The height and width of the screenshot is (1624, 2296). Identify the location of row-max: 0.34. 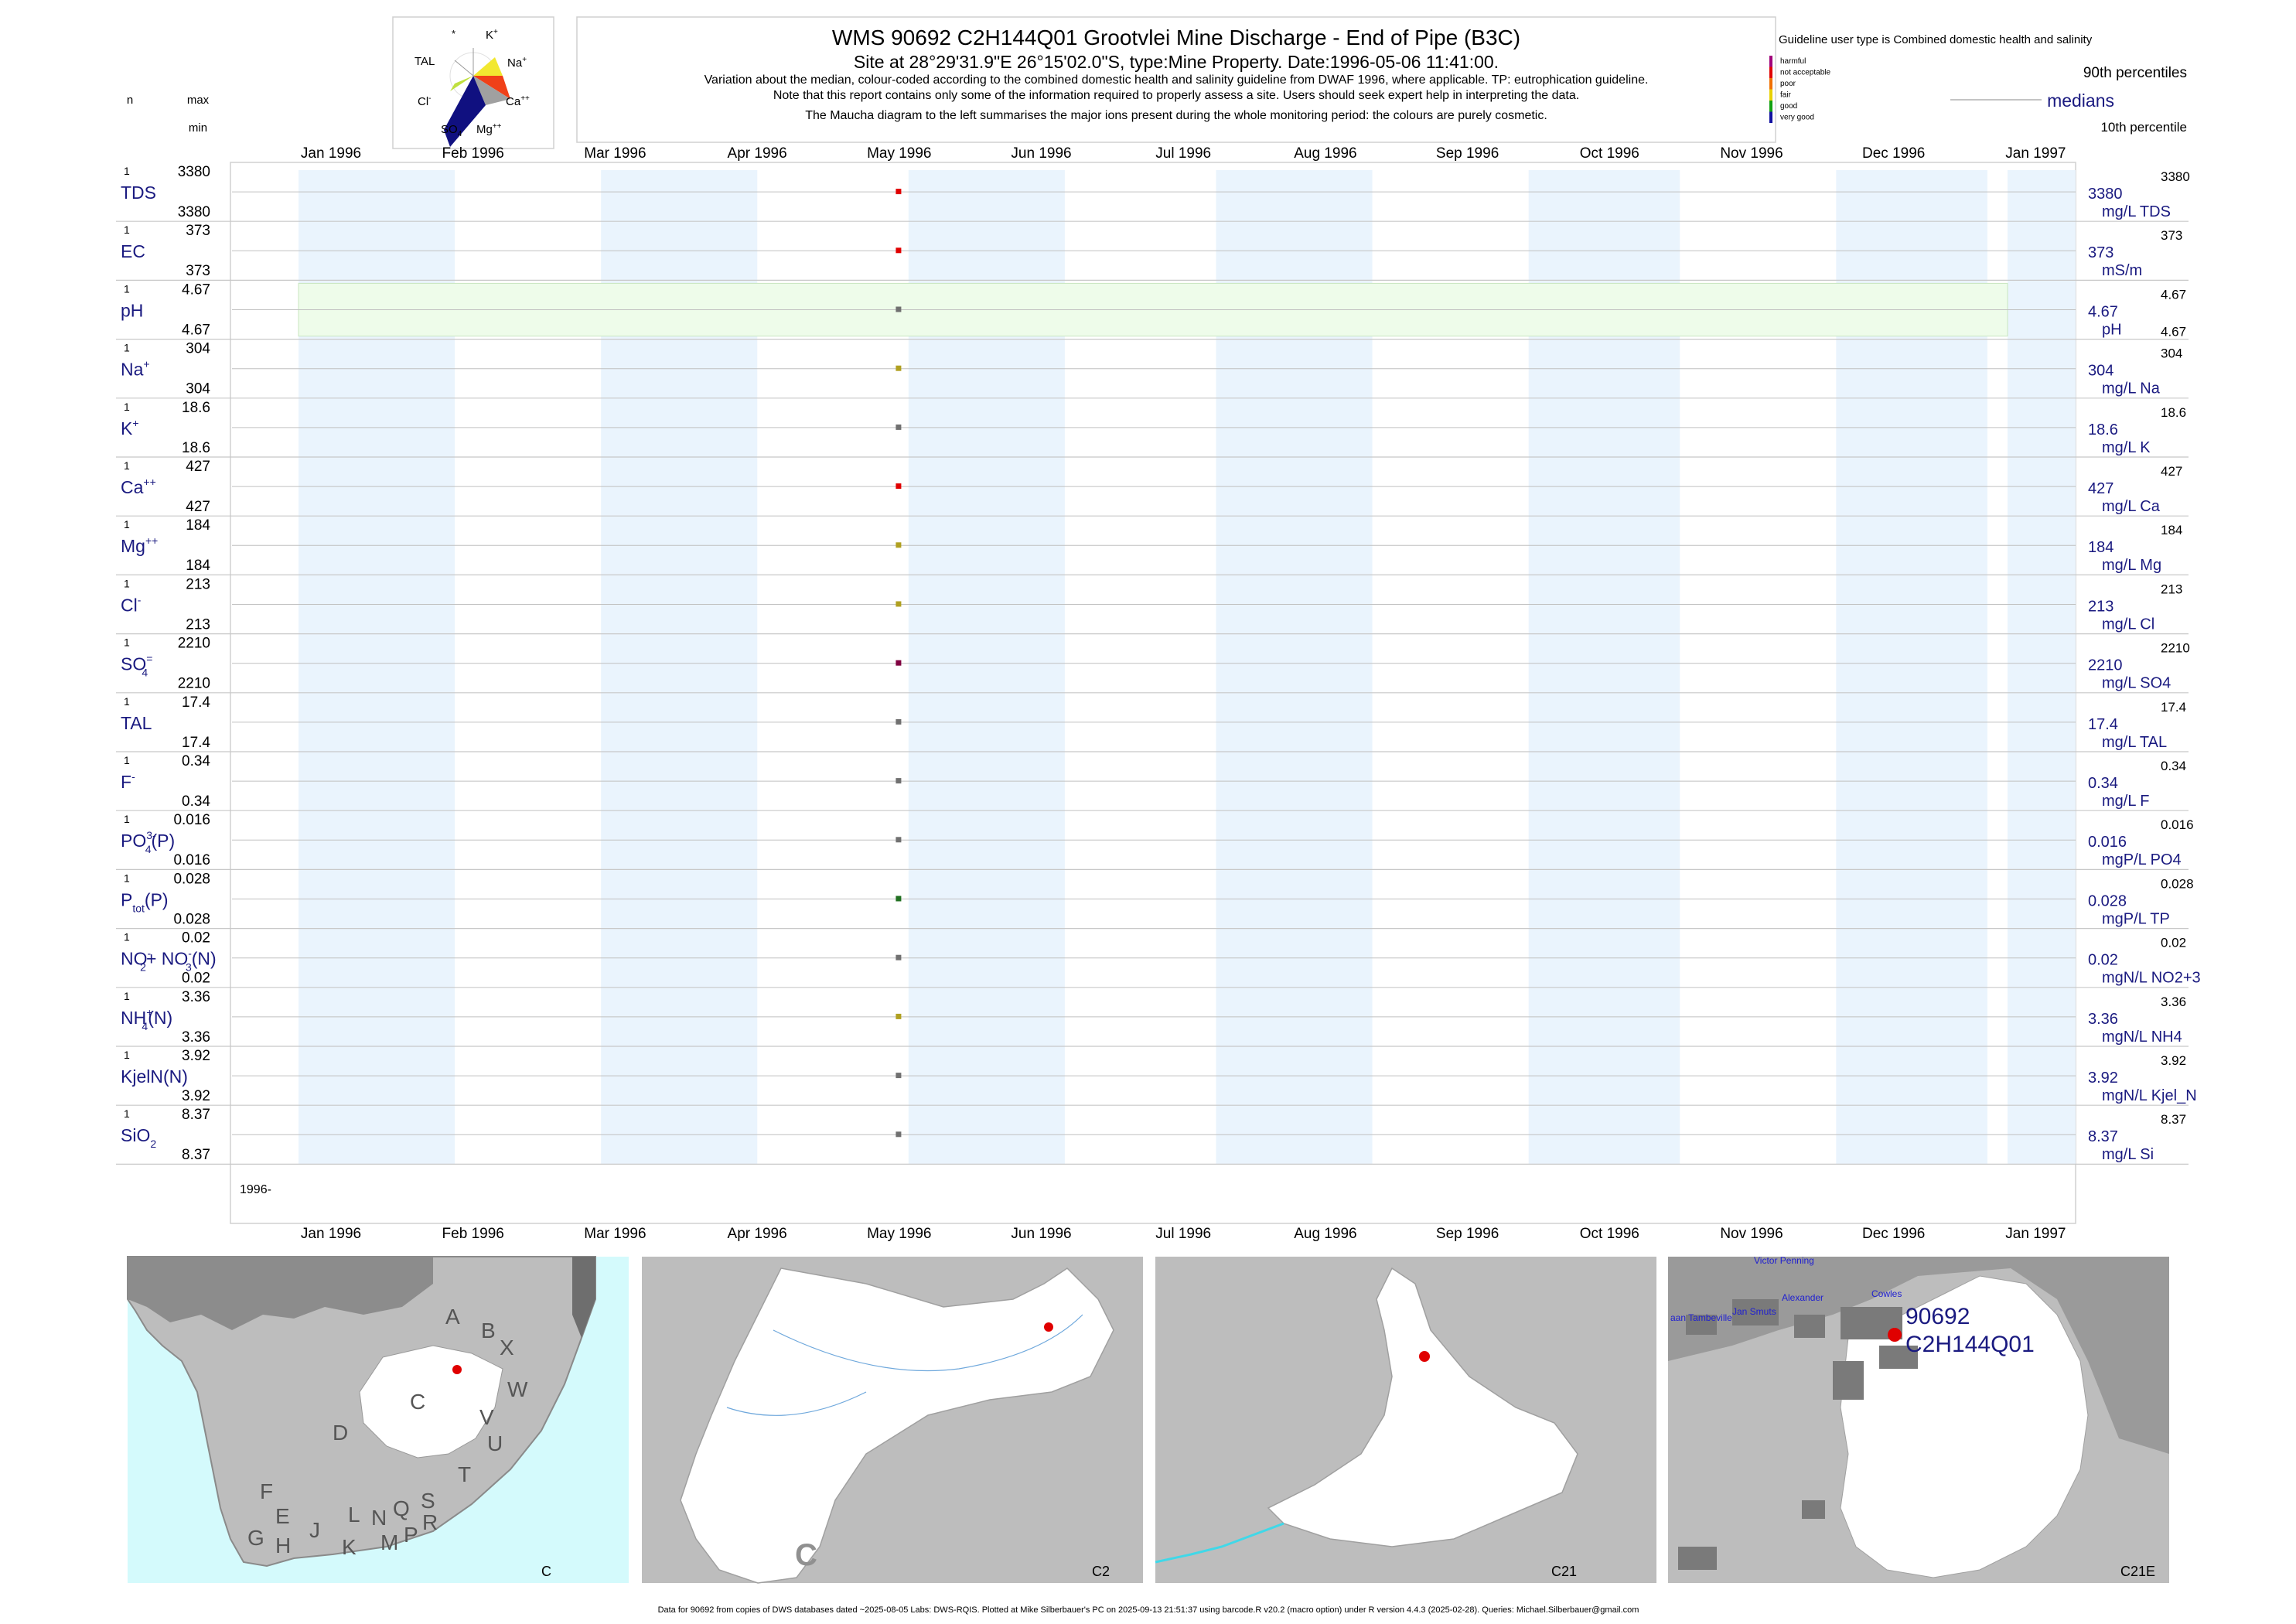
(196, 761).